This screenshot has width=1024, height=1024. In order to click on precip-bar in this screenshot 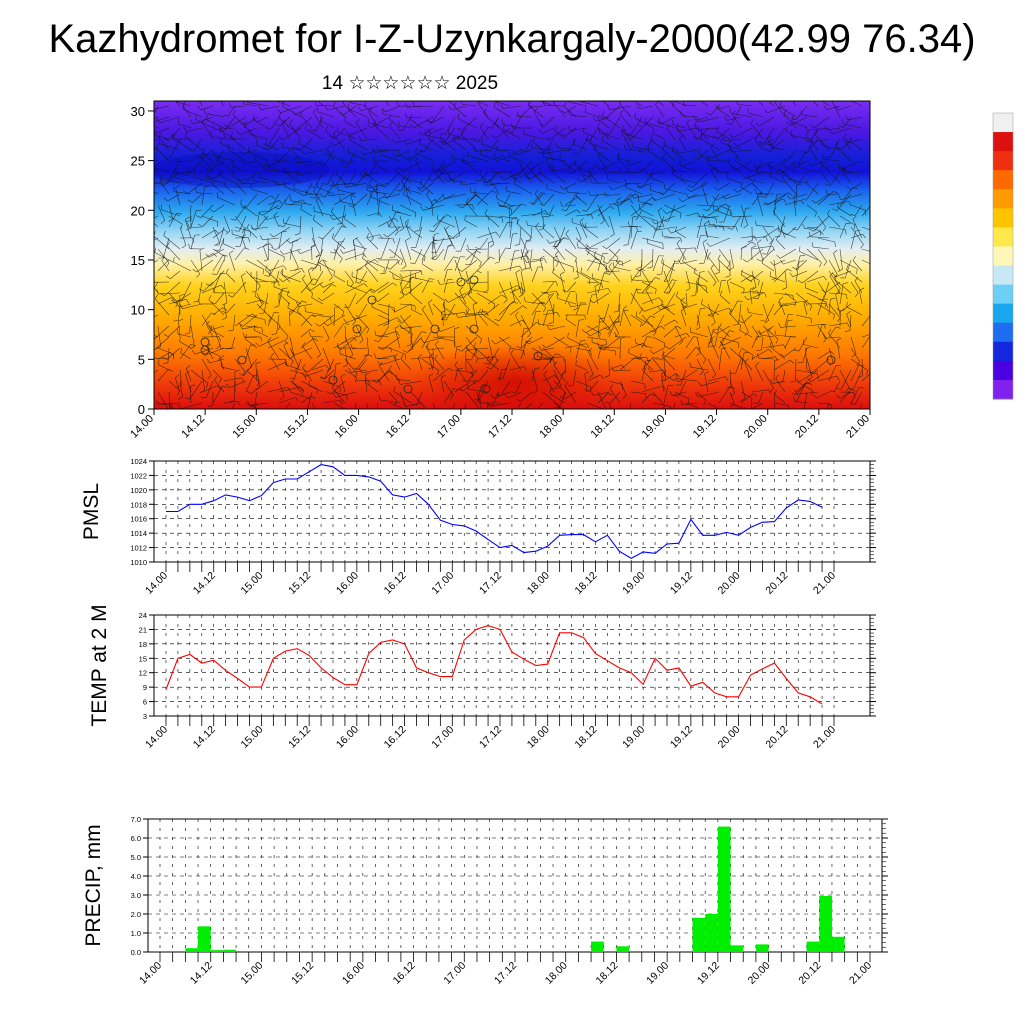, I will do `click(711, 933)`.